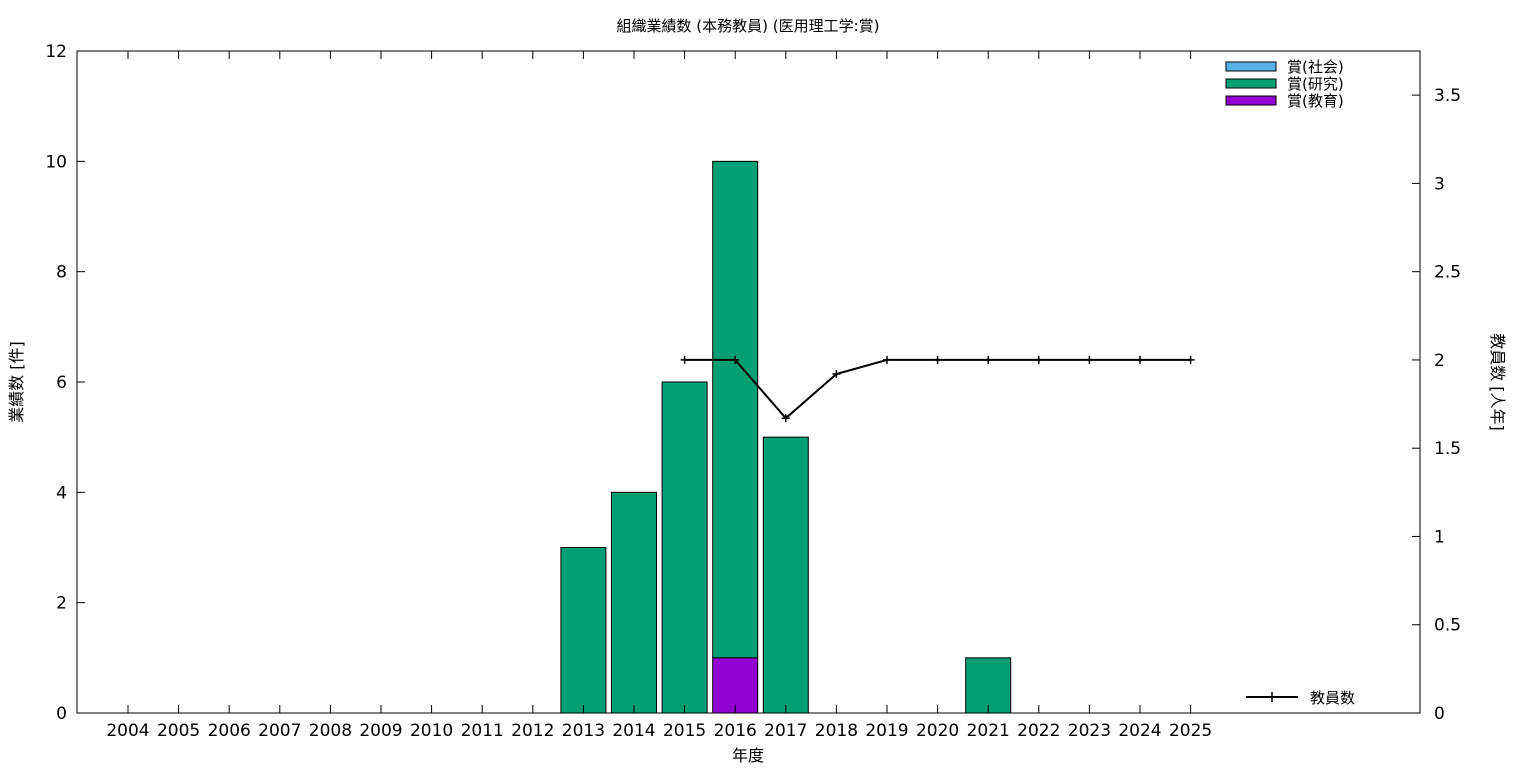 Image resolution: width=1536 pixels, height=768 pixels. Describe the element at coordinates (1439, 537) in the screenshot. I see `y2-tick-label: 1` at that location.